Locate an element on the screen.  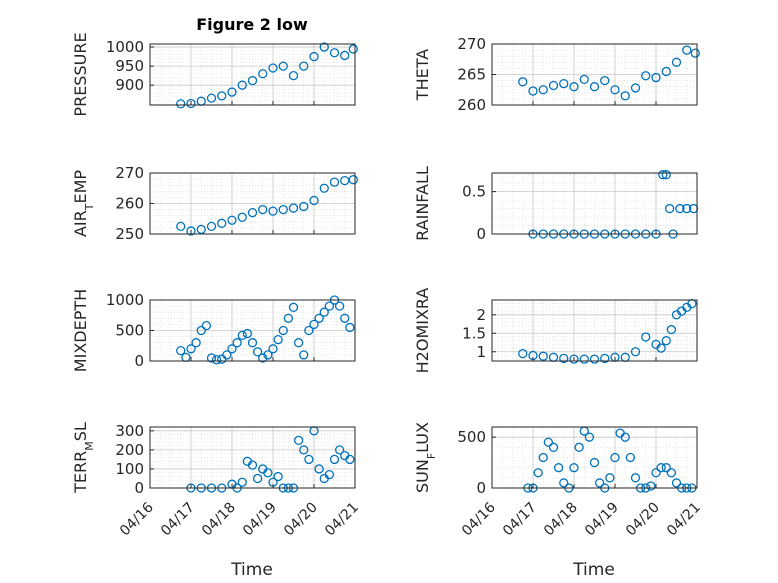
y-tick-label: 1 is located at coordinates (481, 352).